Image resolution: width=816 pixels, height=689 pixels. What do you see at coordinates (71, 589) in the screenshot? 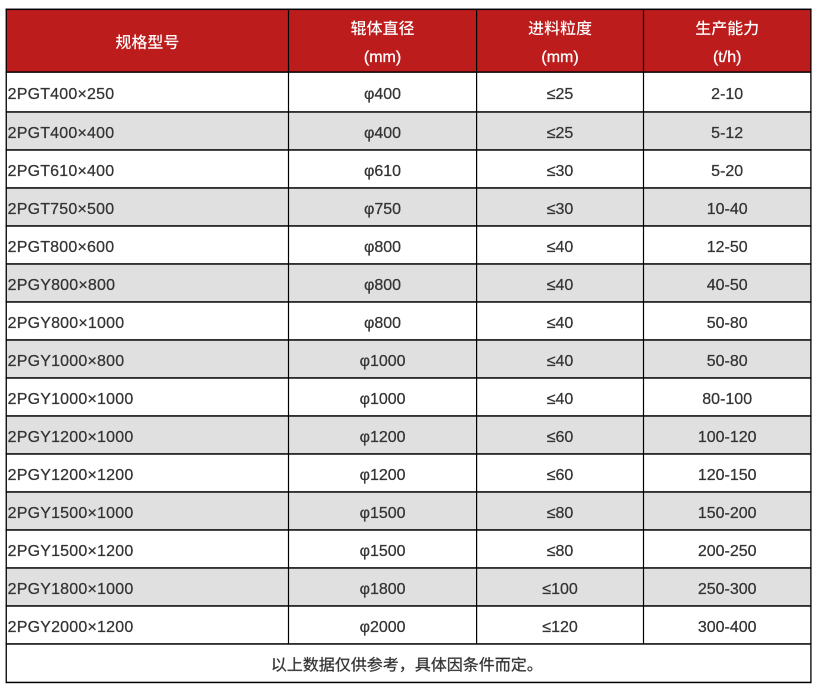
I see `svg-text: 2PGY1800×1000` at bounding box center [71, 589].